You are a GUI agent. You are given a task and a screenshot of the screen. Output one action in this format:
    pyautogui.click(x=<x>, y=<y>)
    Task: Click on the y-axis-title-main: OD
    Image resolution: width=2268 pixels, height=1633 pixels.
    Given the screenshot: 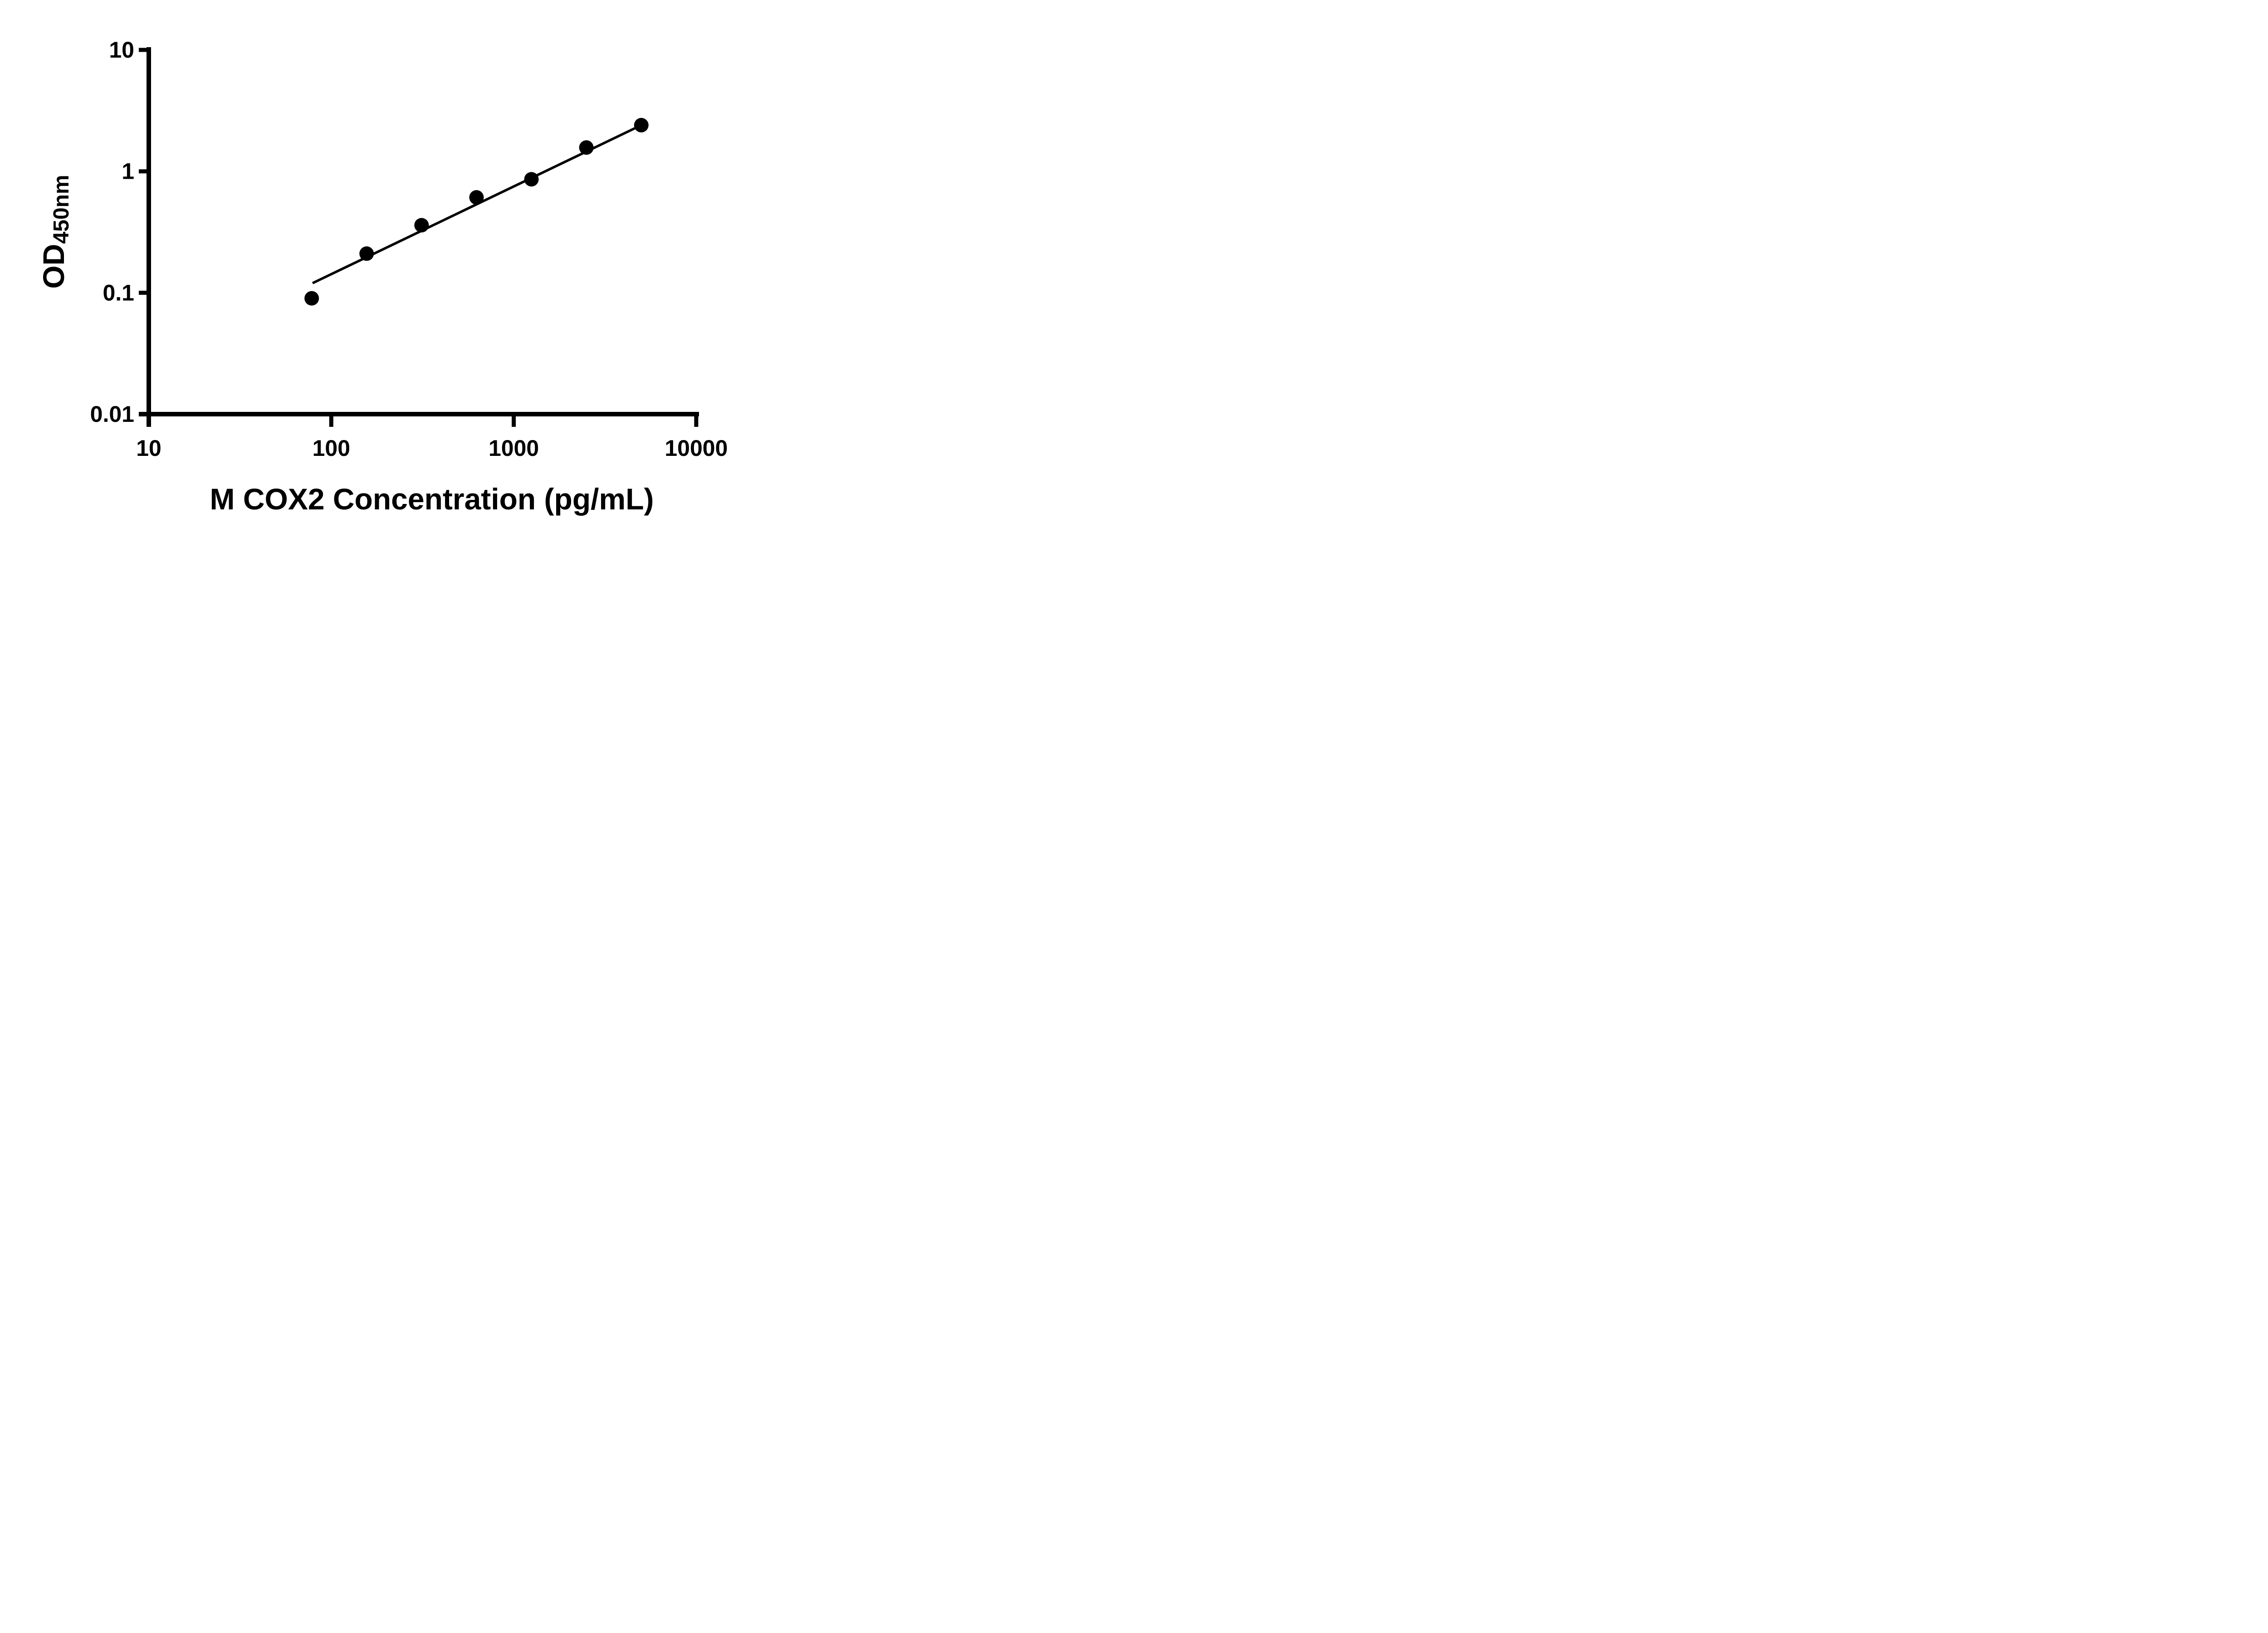 What is the action you would take?
    pyautogui.click(x=54, y=266)
    